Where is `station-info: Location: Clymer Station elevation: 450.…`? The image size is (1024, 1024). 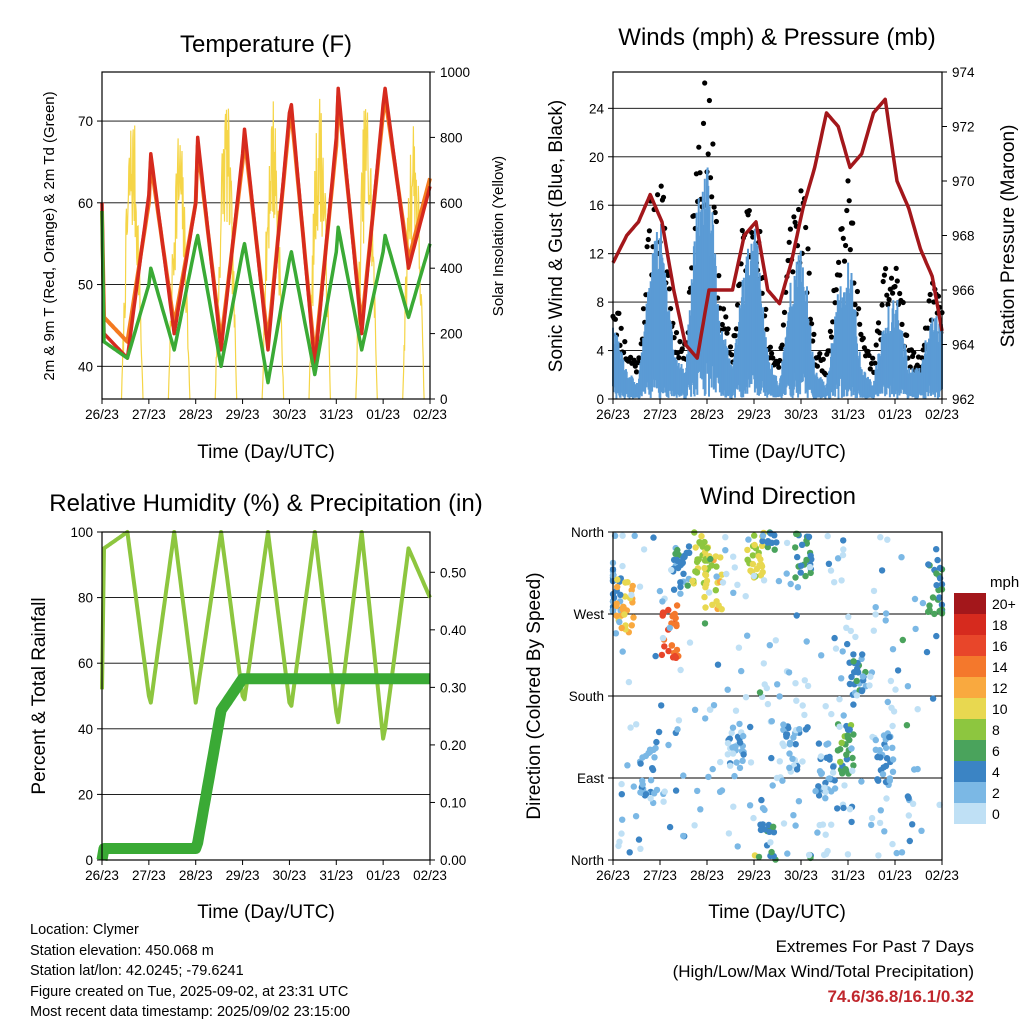 station-info: Location: Clymer Station elevation: 450.… is located at coordinates (190, 971).